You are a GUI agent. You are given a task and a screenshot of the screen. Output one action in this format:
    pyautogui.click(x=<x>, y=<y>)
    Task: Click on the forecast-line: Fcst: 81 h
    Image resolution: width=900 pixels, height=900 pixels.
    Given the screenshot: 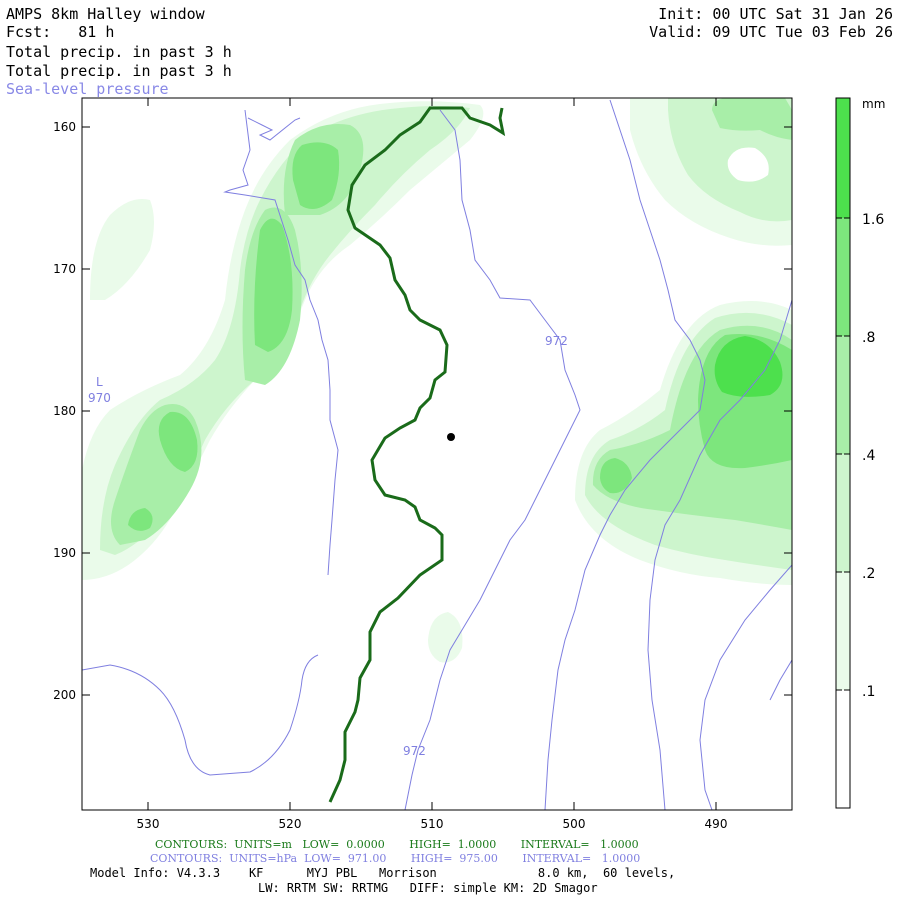 What is the action you would take?
    pyautogui.click(x=60, y=32)
    